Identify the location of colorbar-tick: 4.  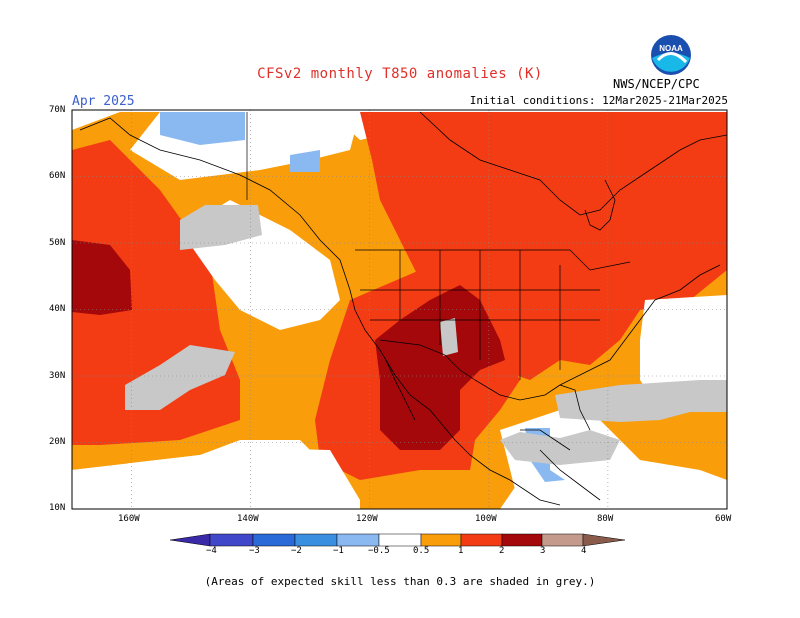
(584, 551).